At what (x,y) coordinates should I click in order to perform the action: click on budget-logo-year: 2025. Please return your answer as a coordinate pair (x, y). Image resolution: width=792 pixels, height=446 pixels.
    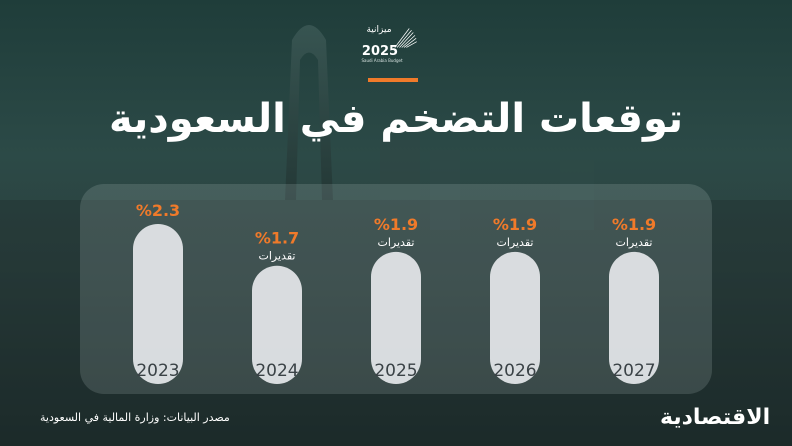
    Looking at the image, I should click on (380, 51).